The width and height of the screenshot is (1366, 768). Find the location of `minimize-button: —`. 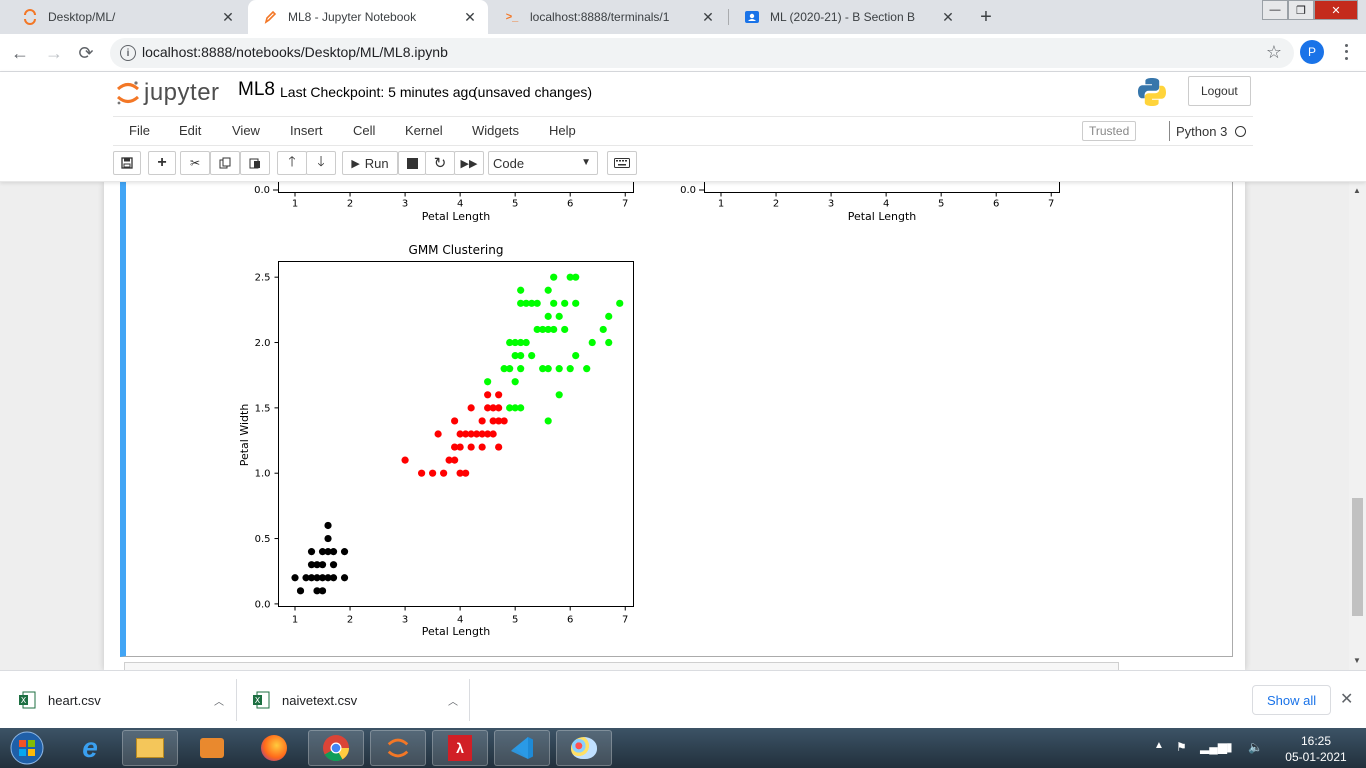

minimize-button: — is located at coordinates (1275, 10).